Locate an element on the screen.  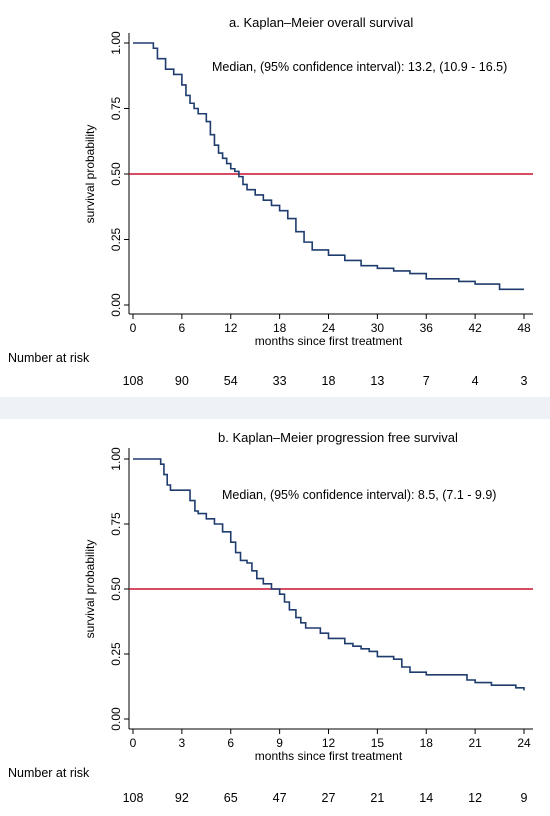
risk-value: 3 is located at coordinates (524, 381).